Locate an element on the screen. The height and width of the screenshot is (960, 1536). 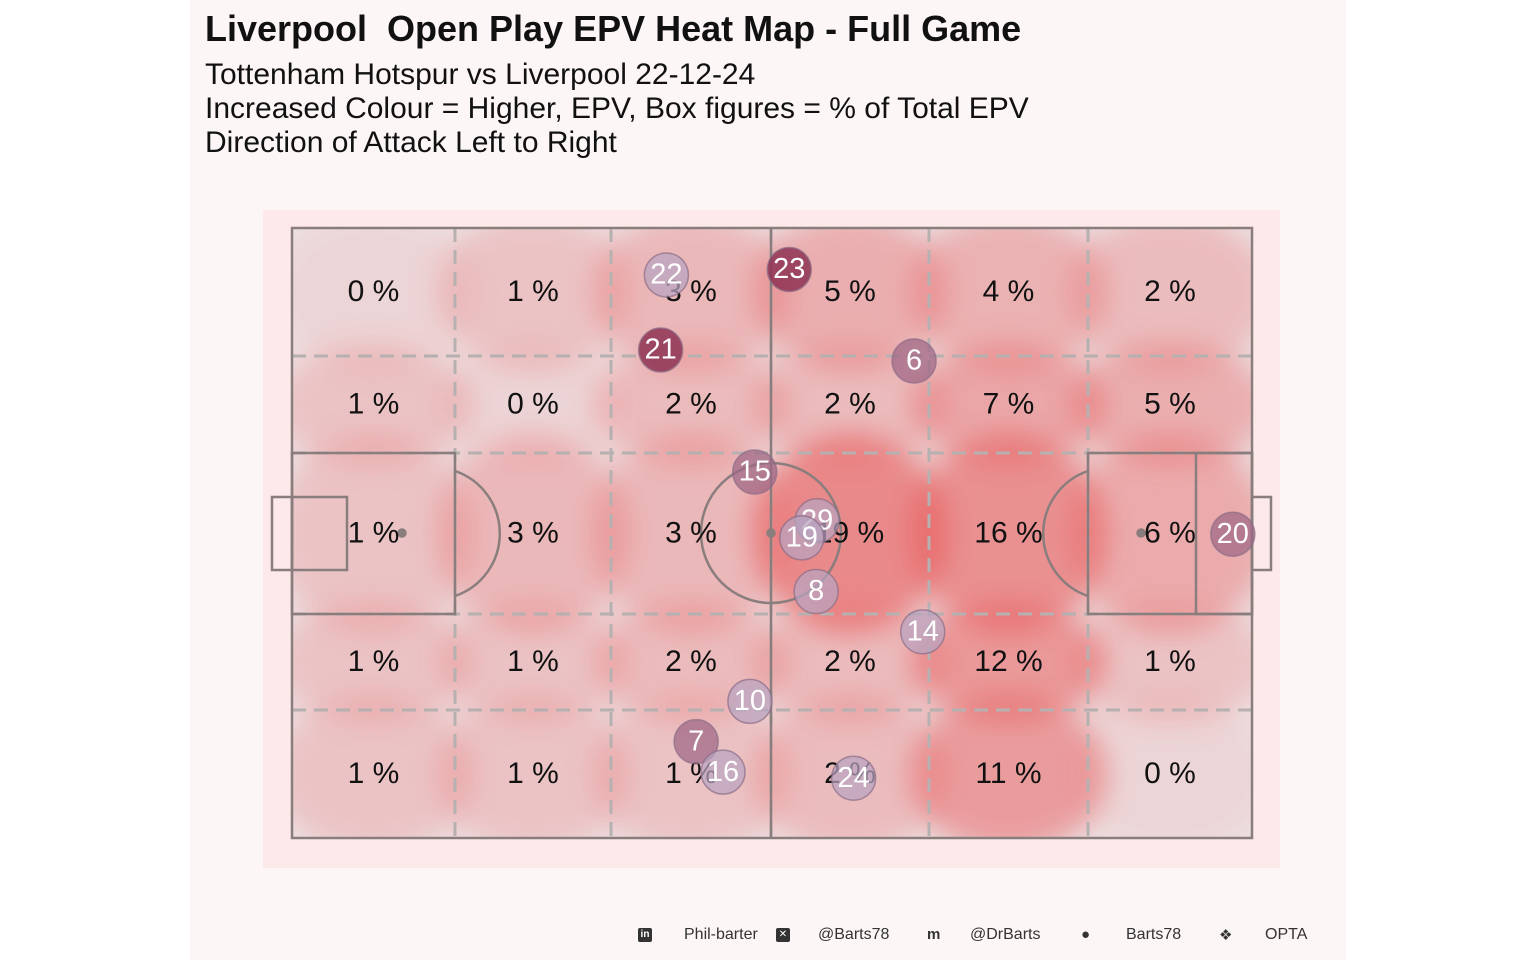
zone-label-r3-c0: 1 % is located at coordinates (374, 661).